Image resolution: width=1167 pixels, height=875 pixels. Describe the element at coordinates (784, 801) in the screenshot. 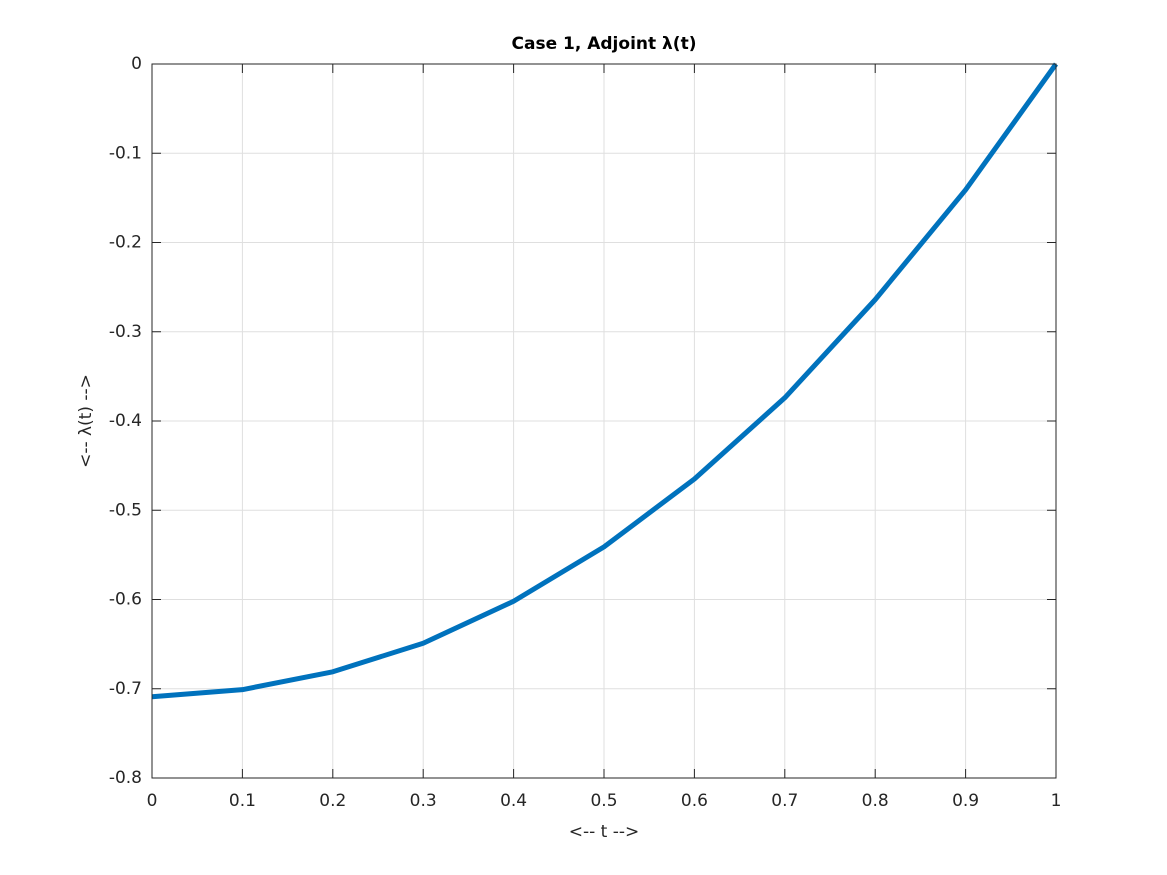

I see `x-tick-label: 0.7` at that location.